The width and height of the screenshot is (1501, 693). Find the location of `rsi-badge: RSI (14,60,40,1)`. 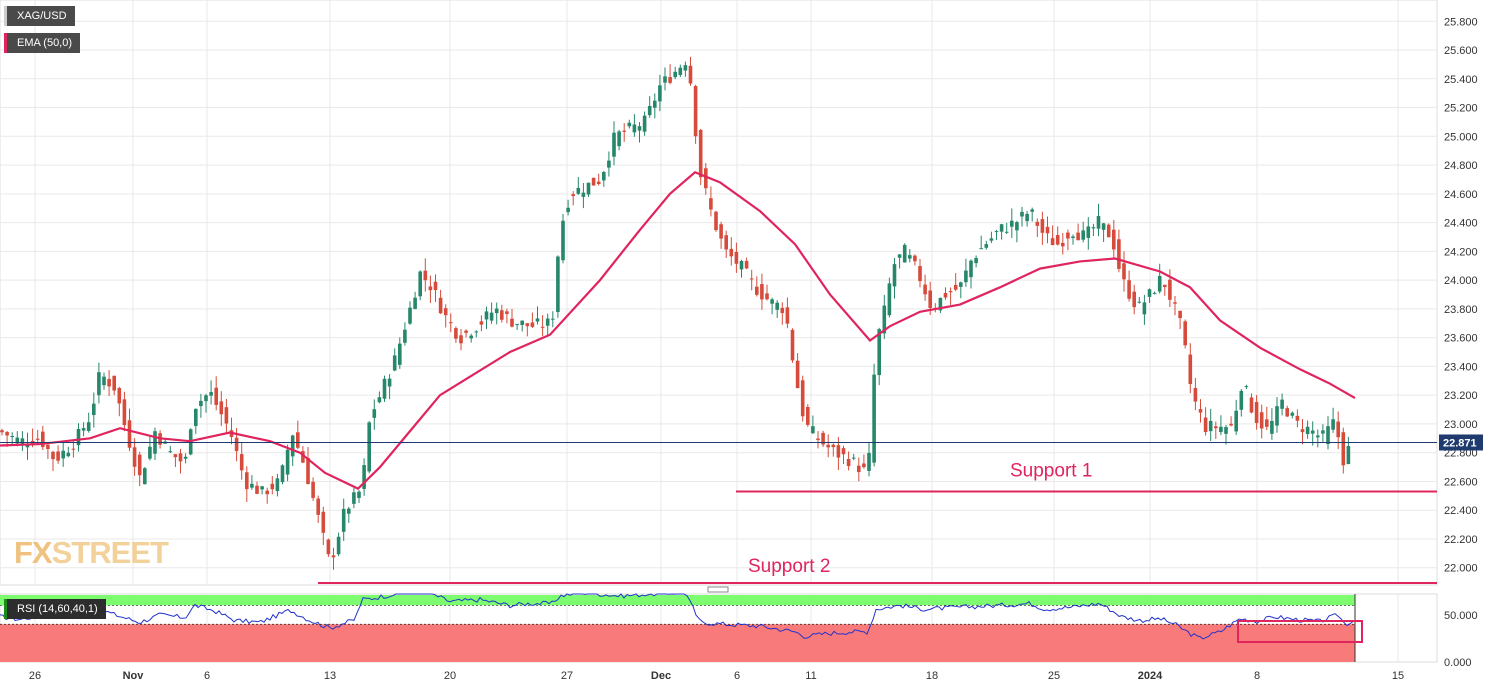

rsi-badge: RSI (14,60,40,1) is located at coordinates (55, 609).